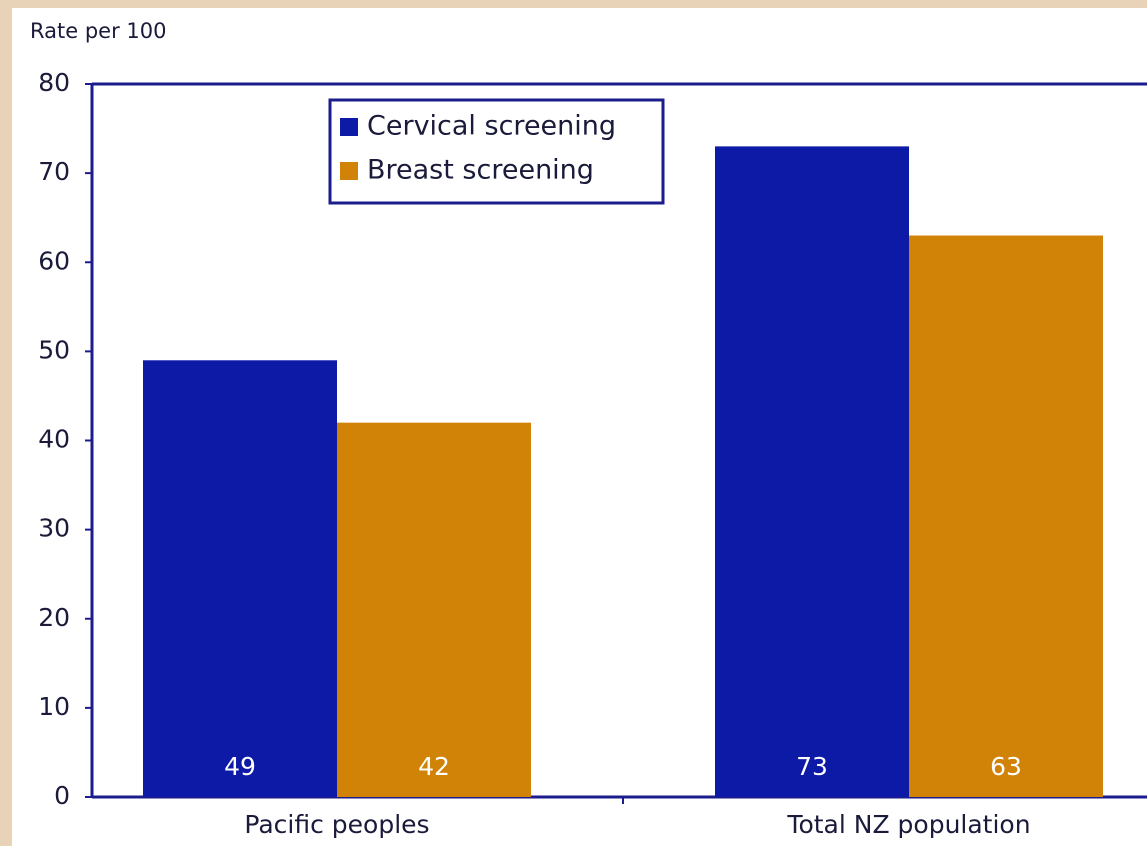 The image size is (1147, 846). What do you see at coordinates (98, 31) in the screenshot?
I see `y-axis-label: Rate per 100` at bounding box center [98, 31].